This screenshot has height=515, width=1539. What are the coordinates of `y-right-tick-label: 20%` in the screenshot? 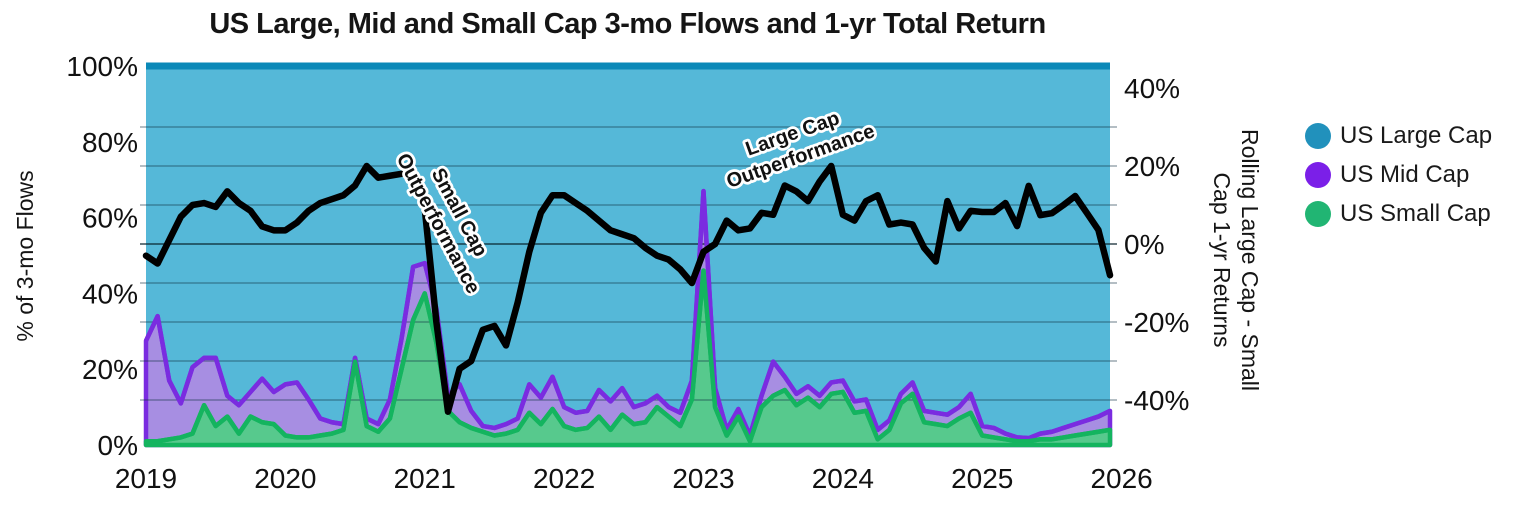 It's located at (1152, 166).